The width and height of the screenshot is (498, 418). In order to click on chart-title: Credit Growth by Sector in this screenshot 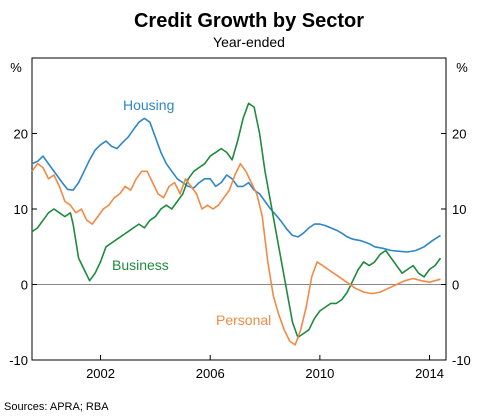, I will do `click(249, 21)`.